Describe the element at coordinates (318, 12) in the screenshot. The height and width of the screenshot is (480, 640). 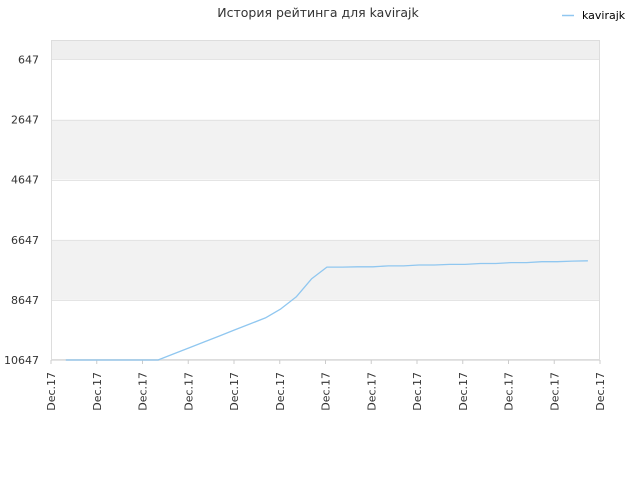
I see `chart-title: История рейтинга для kavirajk` at that location.